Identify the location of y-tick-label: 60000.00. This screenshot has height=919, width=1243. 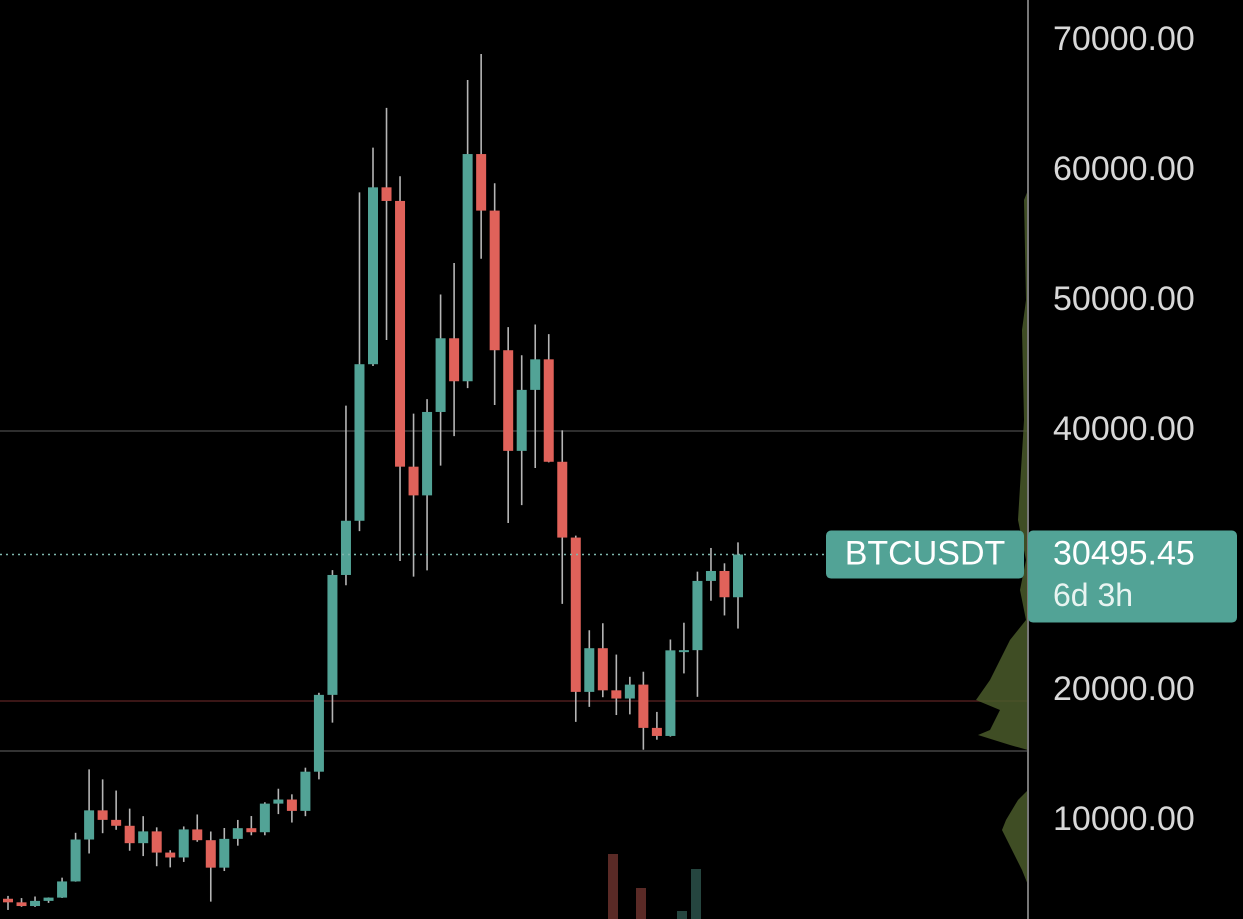
(1124, 169).